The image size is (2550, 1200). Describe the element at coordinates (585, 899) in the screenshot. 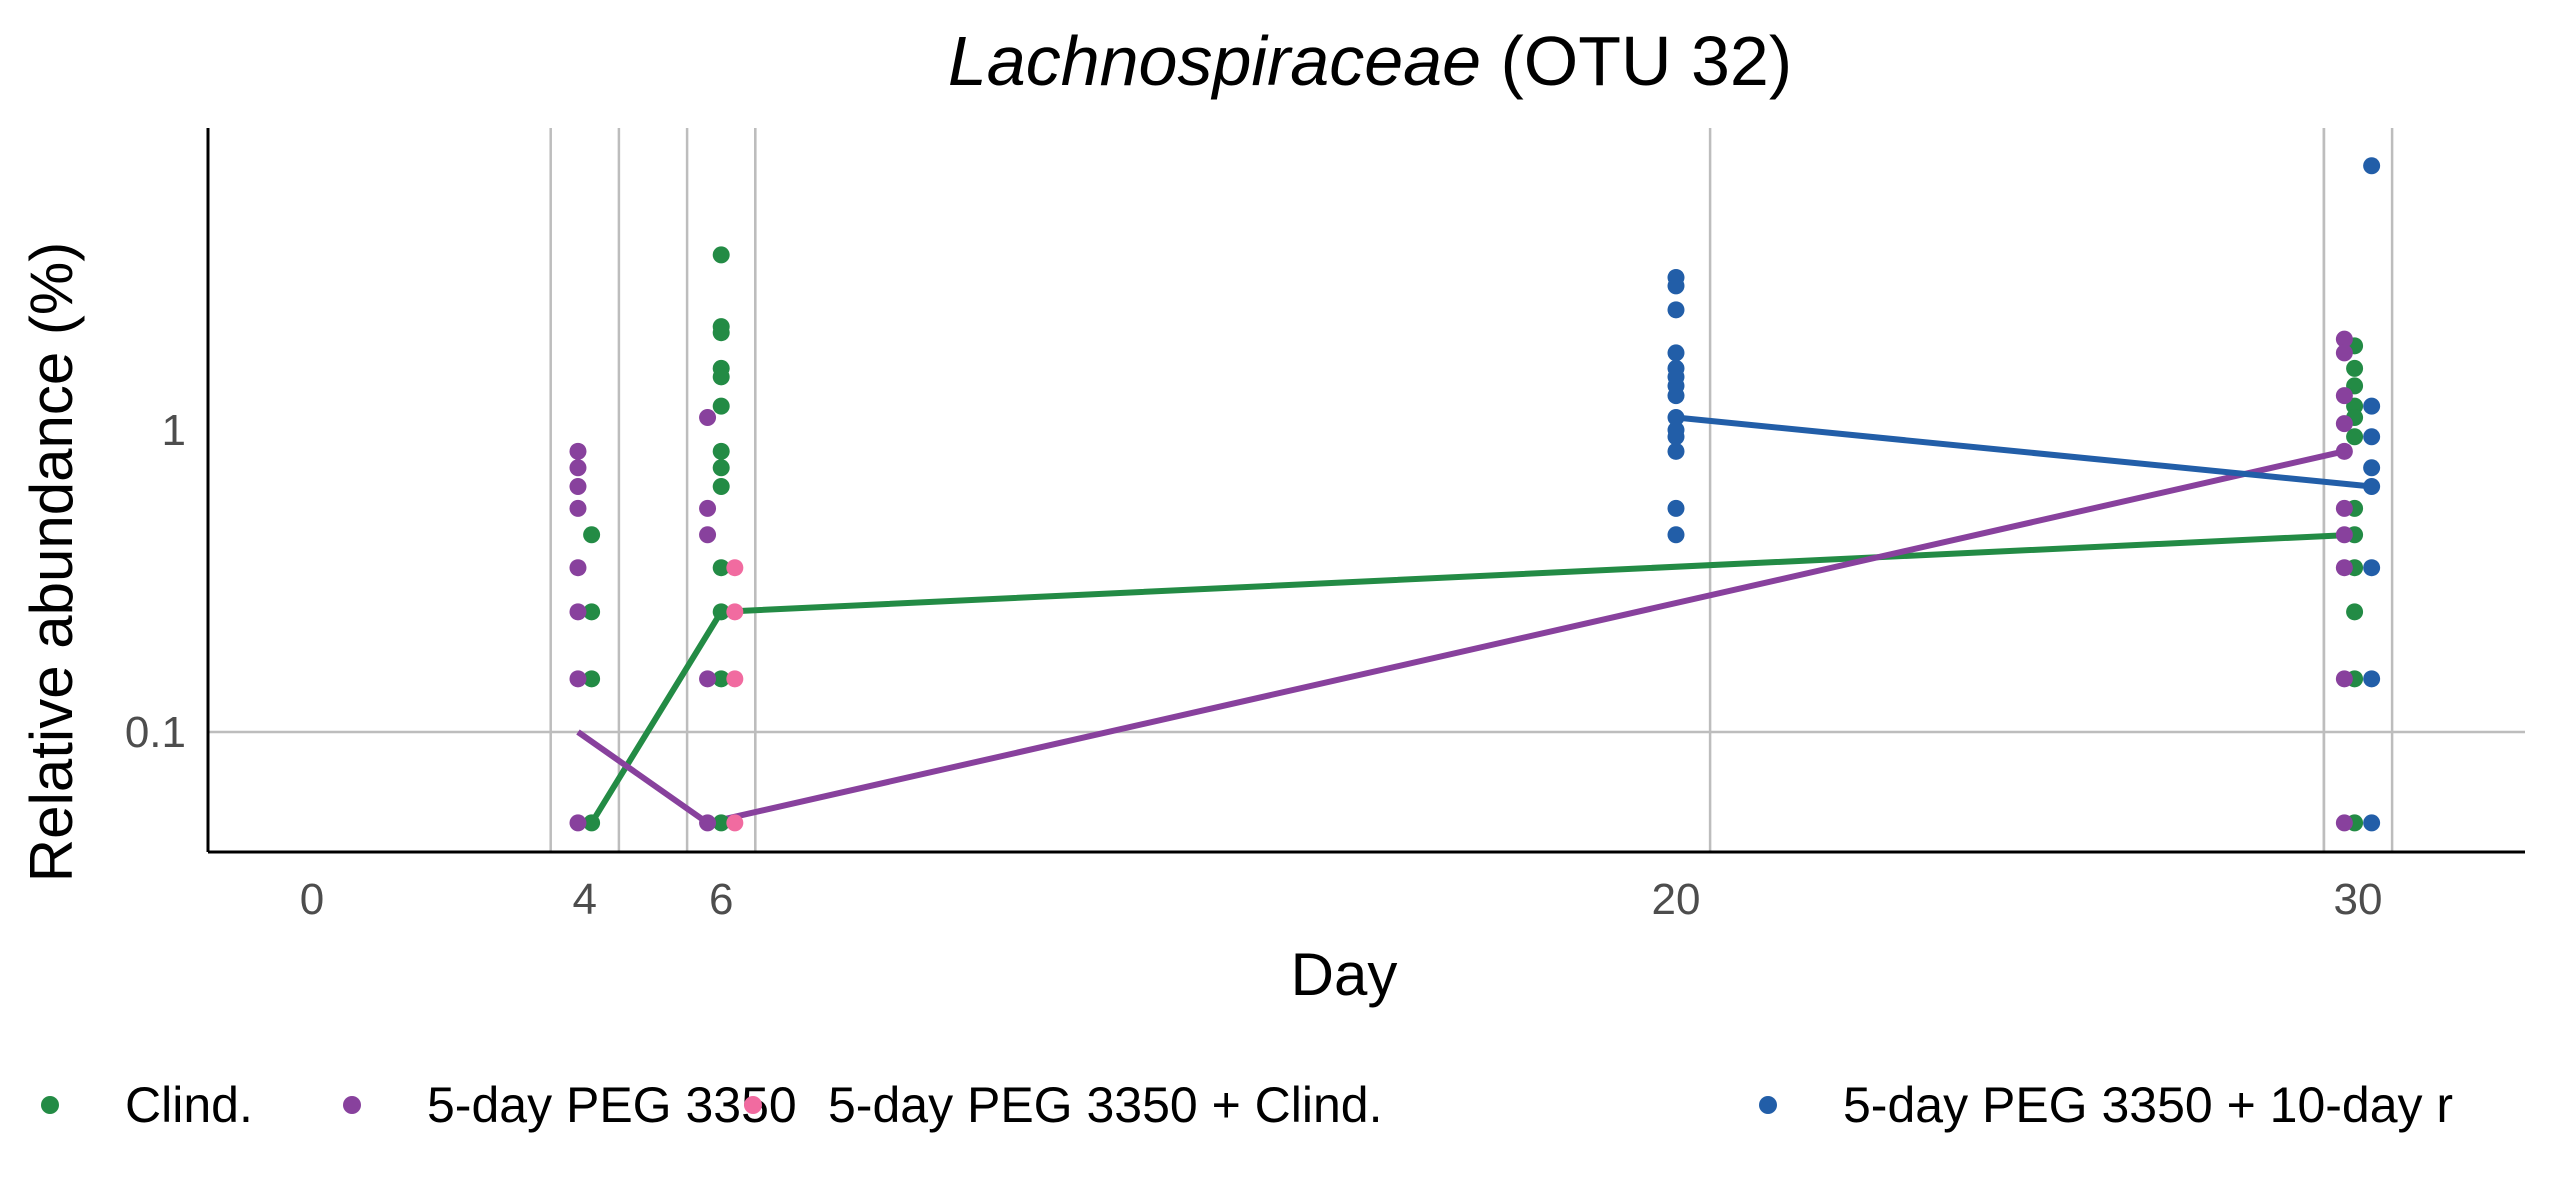

I see `x-tick-label: 4` at that location.